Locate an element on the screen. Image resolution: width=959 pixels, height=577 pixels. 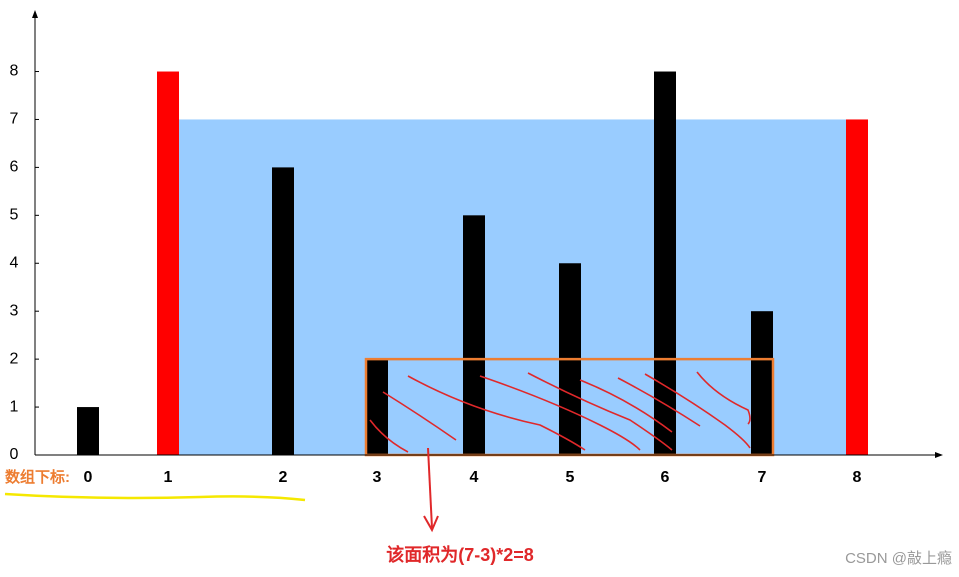
x-tick-label: 6 is located at coordinates (665, 477).